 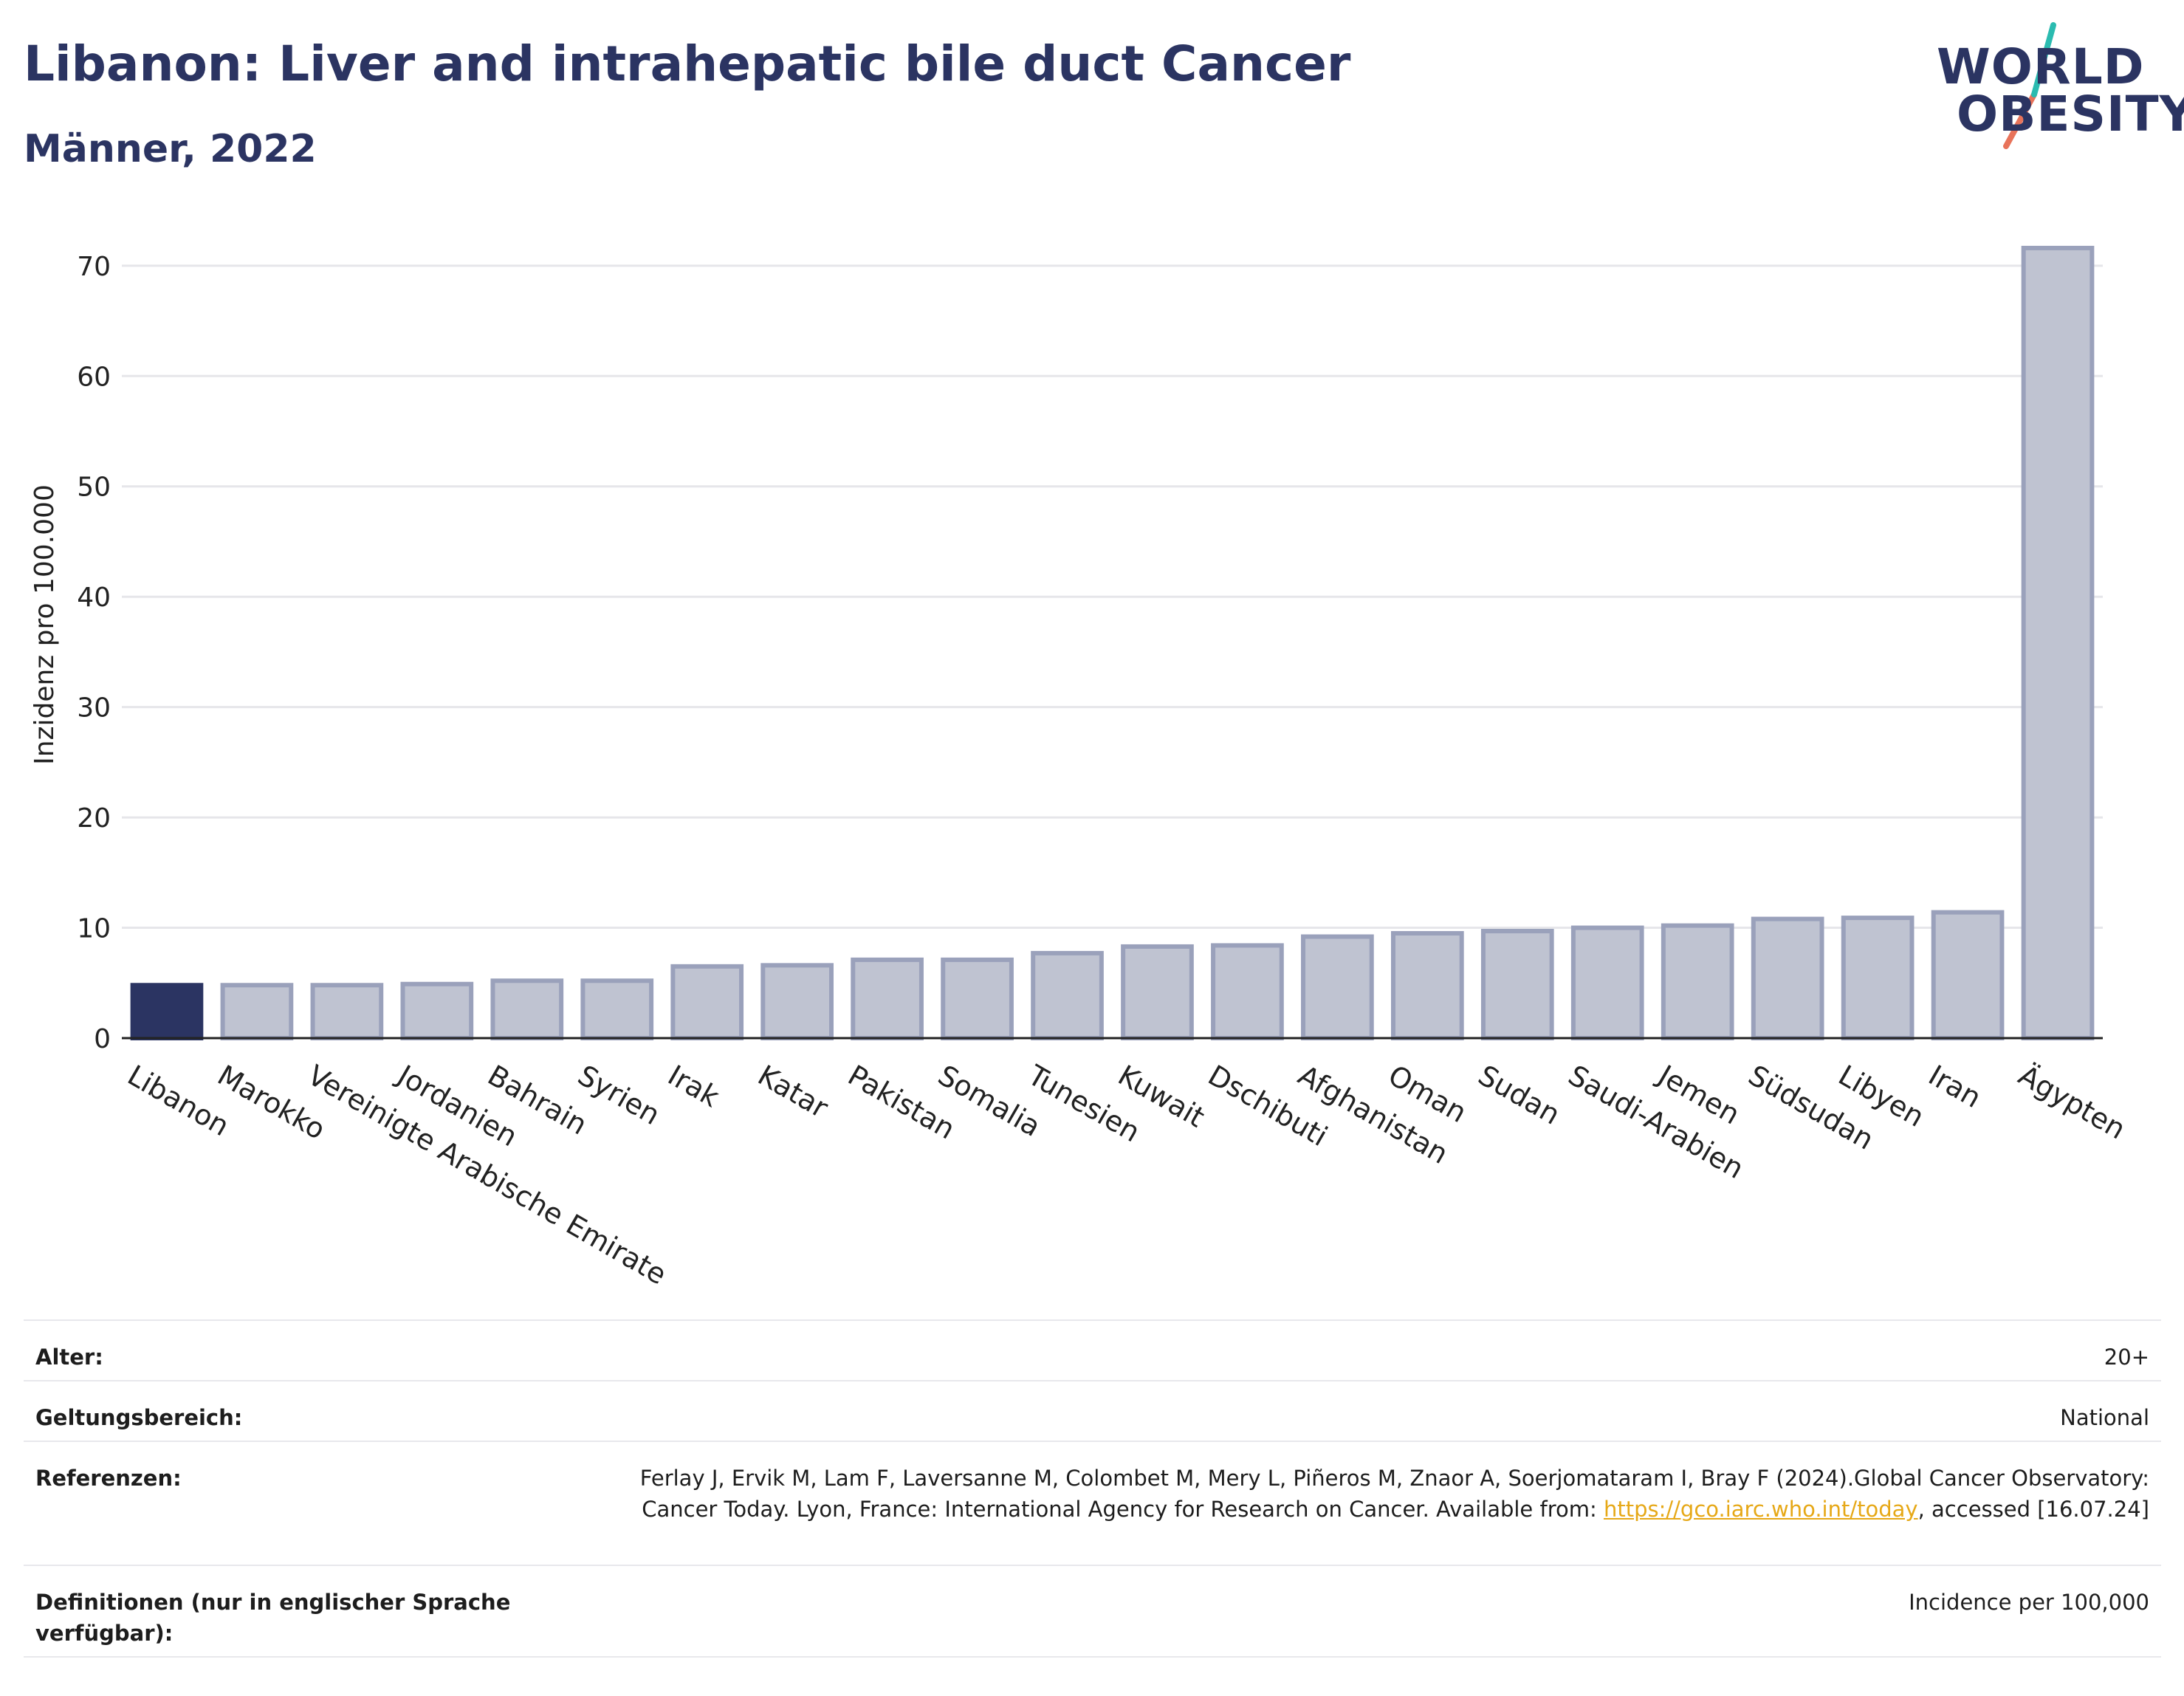 What do you see at coordinates (2070, 114) in the screenshot?
I see `logo-word-obesity: OBESITY` at bounding box center [2070, 114].